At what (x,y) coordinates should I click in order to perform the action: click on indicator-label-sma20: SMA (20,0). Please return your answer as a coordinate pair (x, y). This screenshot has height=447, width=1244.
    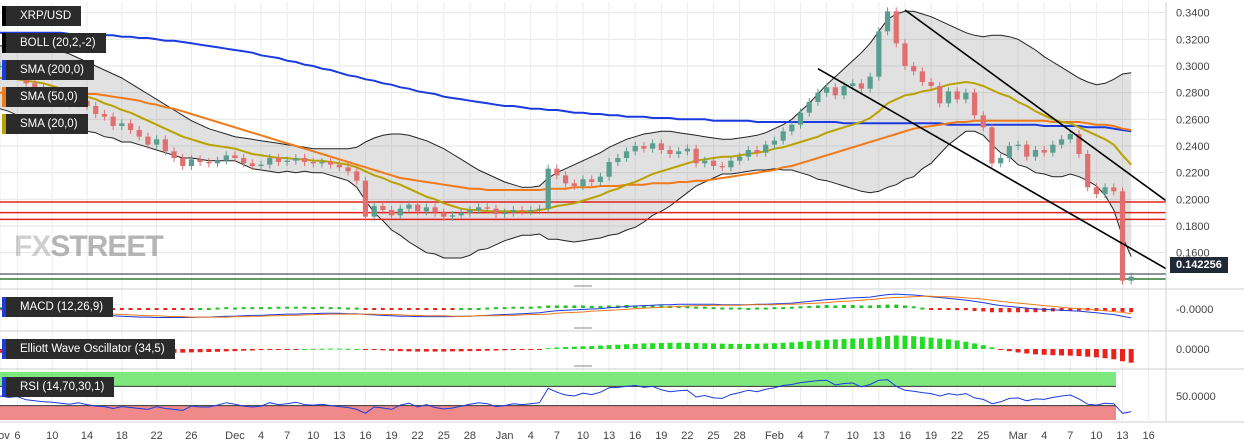
    Looking at the image, I should click on (45, 124).